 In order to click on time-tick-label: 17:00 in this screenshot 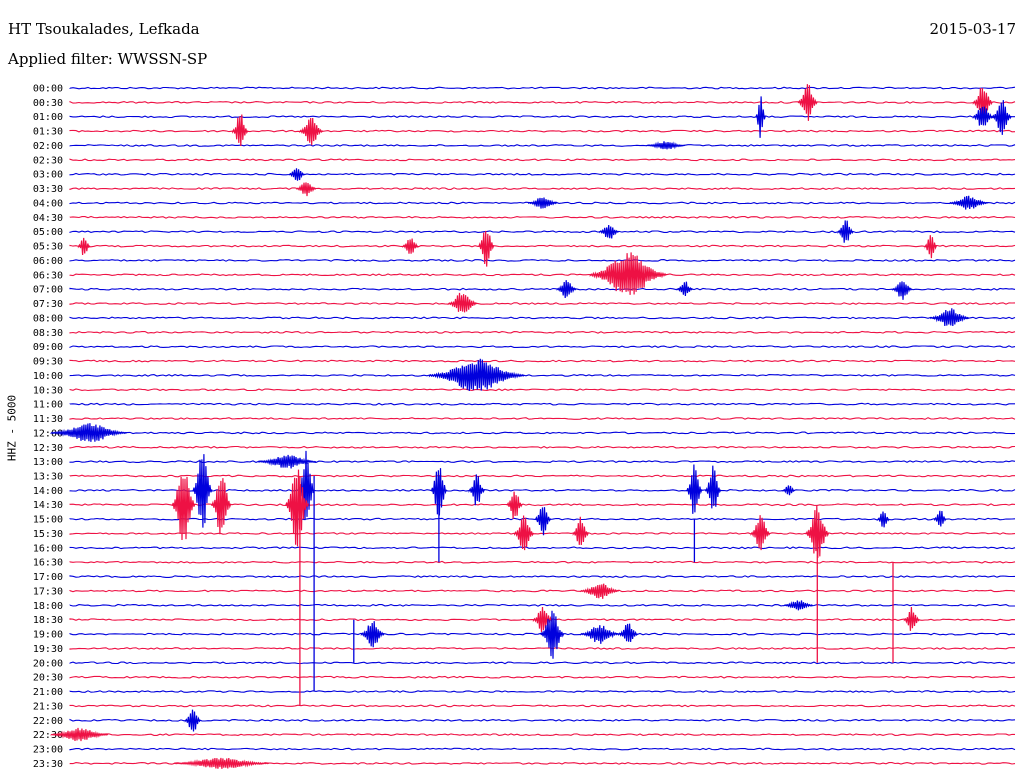, I will do `click(48, 577)`.